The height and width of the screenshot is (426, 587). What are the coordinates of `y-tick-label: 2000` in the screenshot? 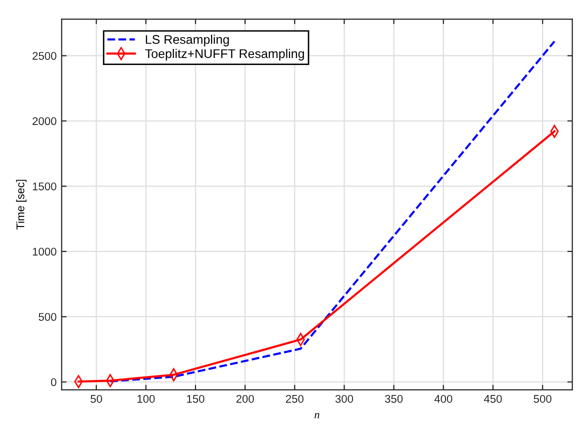 It's located at (44, 121).